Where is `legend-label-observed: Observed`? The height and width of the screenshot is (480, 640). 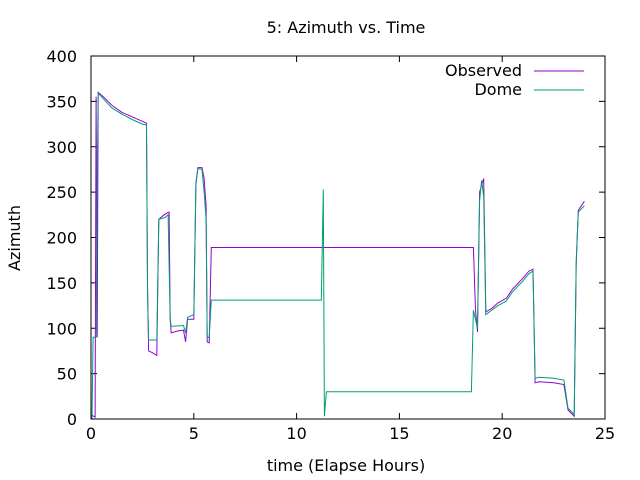 legend-label-observed: Observed is located at coordinates (483, 70).